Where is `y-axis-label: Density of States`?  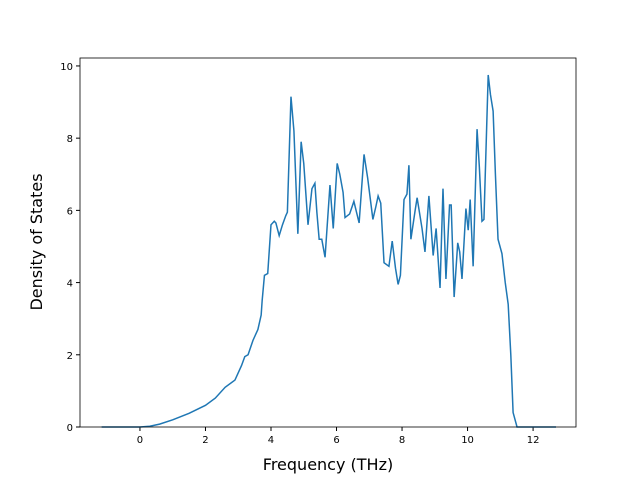 y-axis-label: Density of States is located at coordinates (36, 241).